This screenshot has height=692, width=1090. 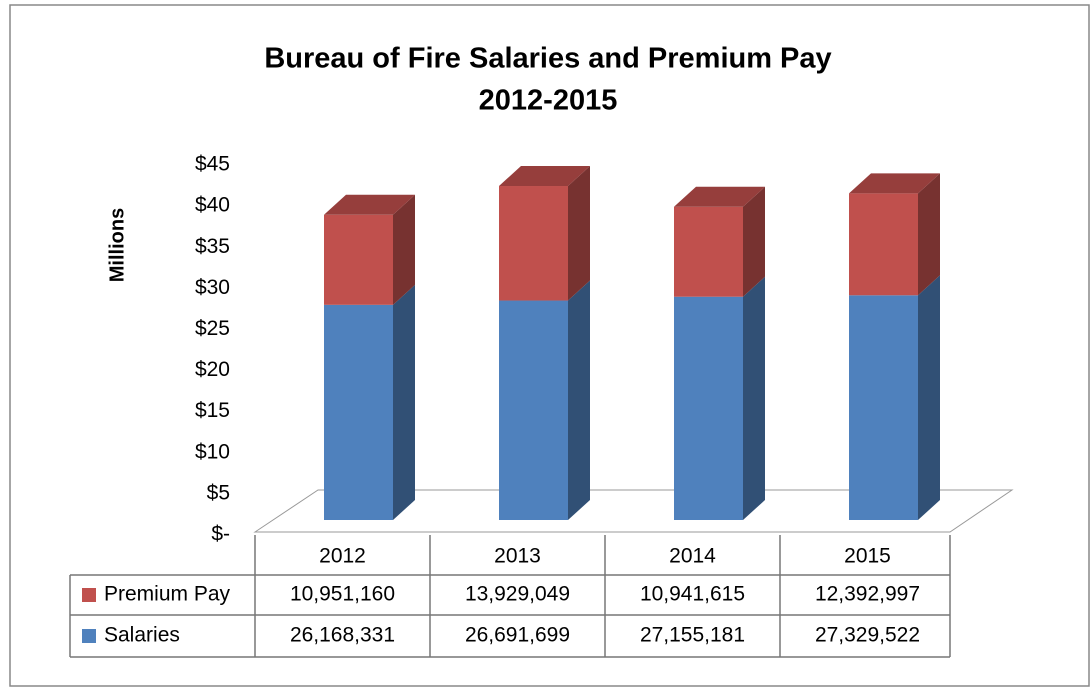 I want to click on table-cell: 27,155,181, so click(x=692, y=635).